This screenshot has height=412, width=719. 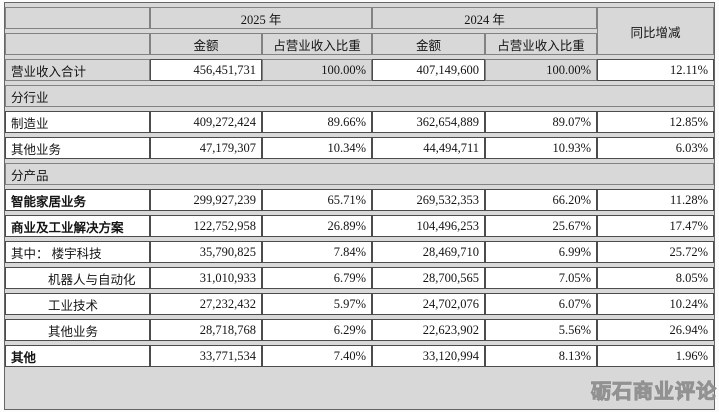 What do you see at coordinates (429, 122) in the screenshot?
I see `amount-2024: 362,654,889` at bounding box center [429, 122].